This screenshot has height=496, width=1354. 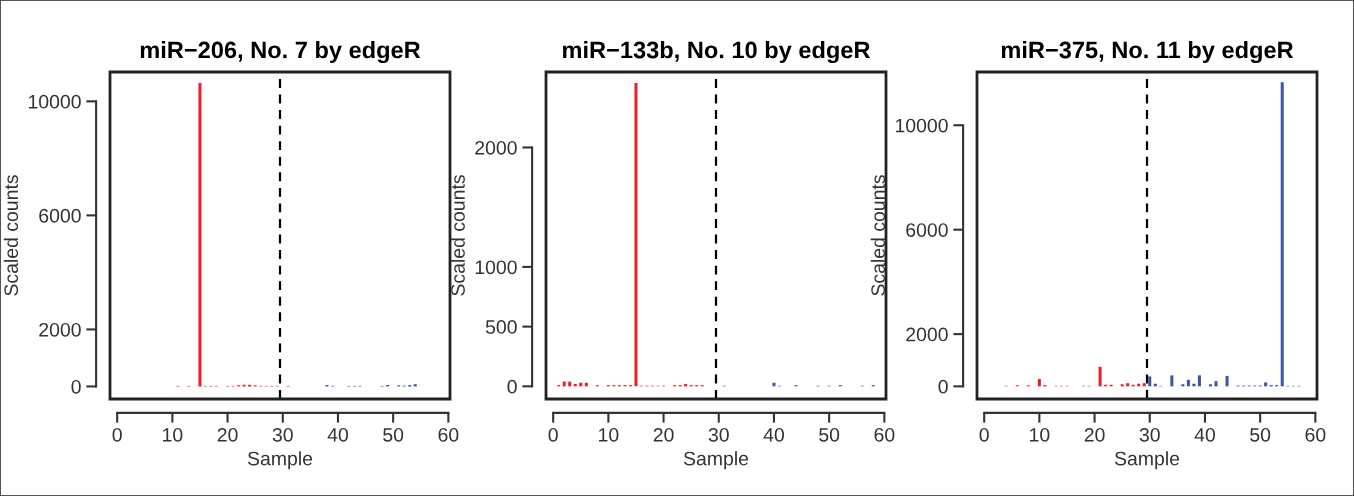 What do you see at coordinates (501, 327) in the screenshot?
I see `y-tick-label: 500` at bounding box center [501, 327].